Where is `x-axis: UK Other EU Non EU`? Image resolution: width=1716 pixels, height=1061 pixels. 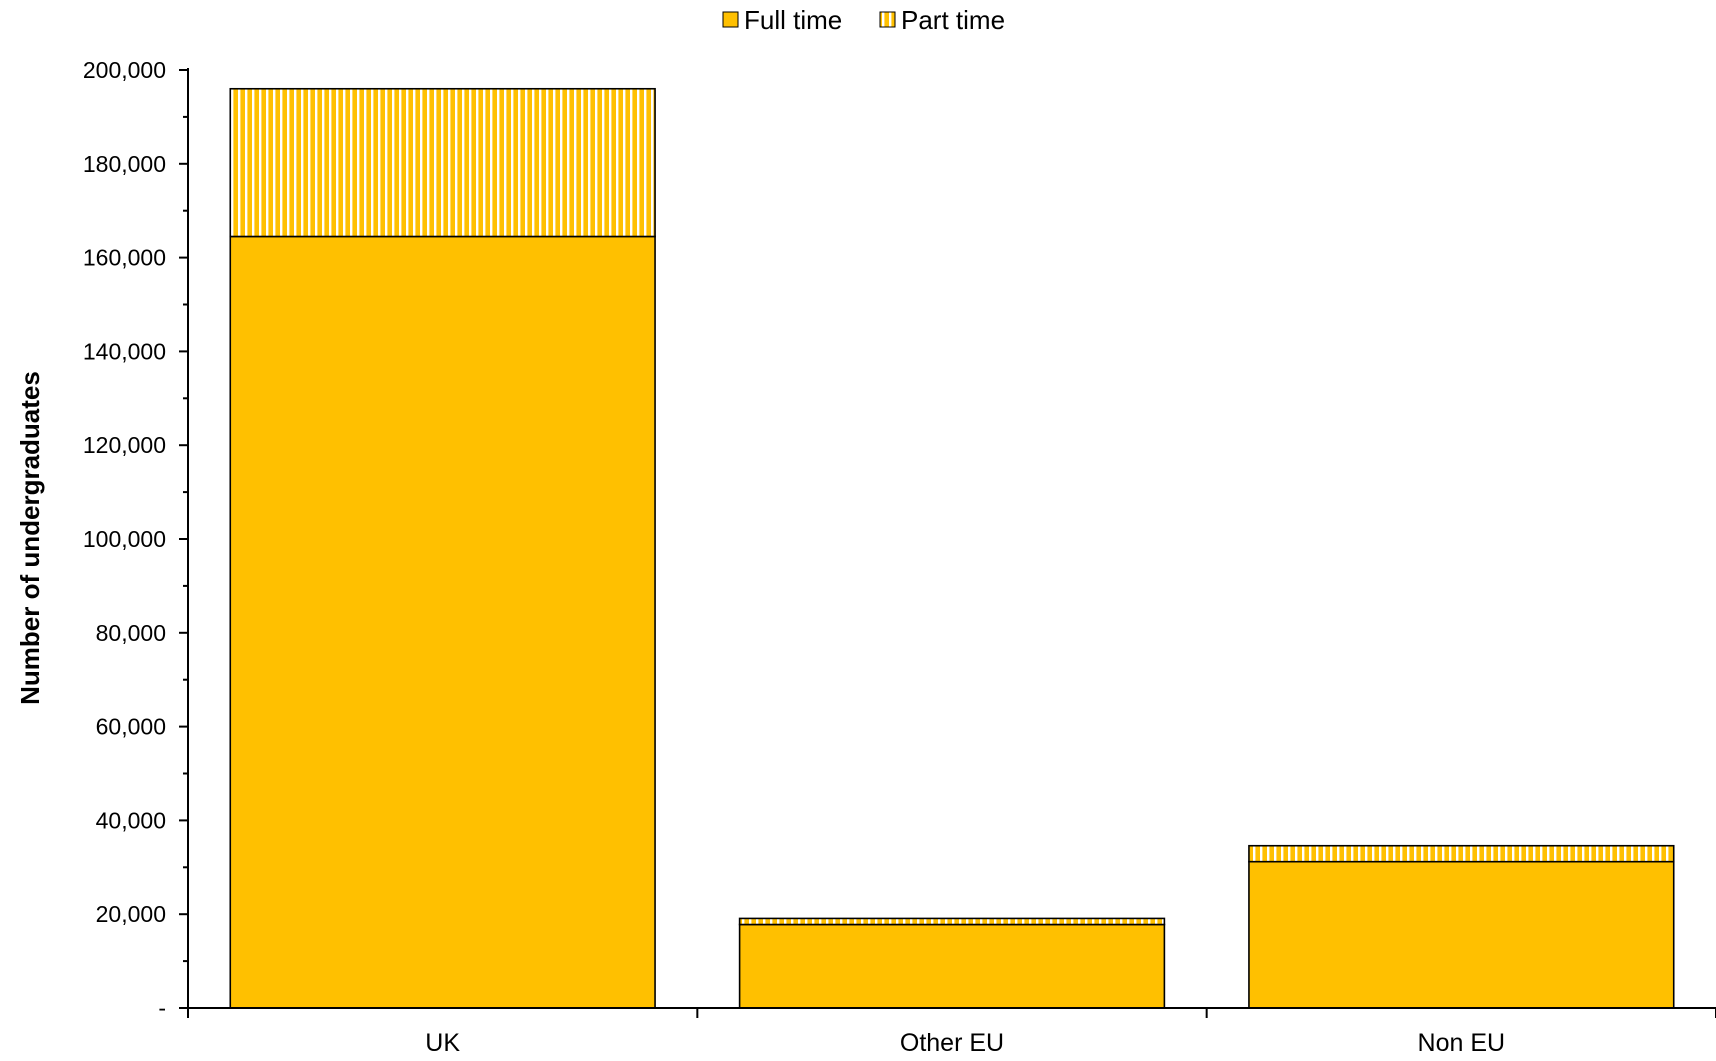
x-axis: UK Other EU Non EU is located at coordinates (951, 1032).